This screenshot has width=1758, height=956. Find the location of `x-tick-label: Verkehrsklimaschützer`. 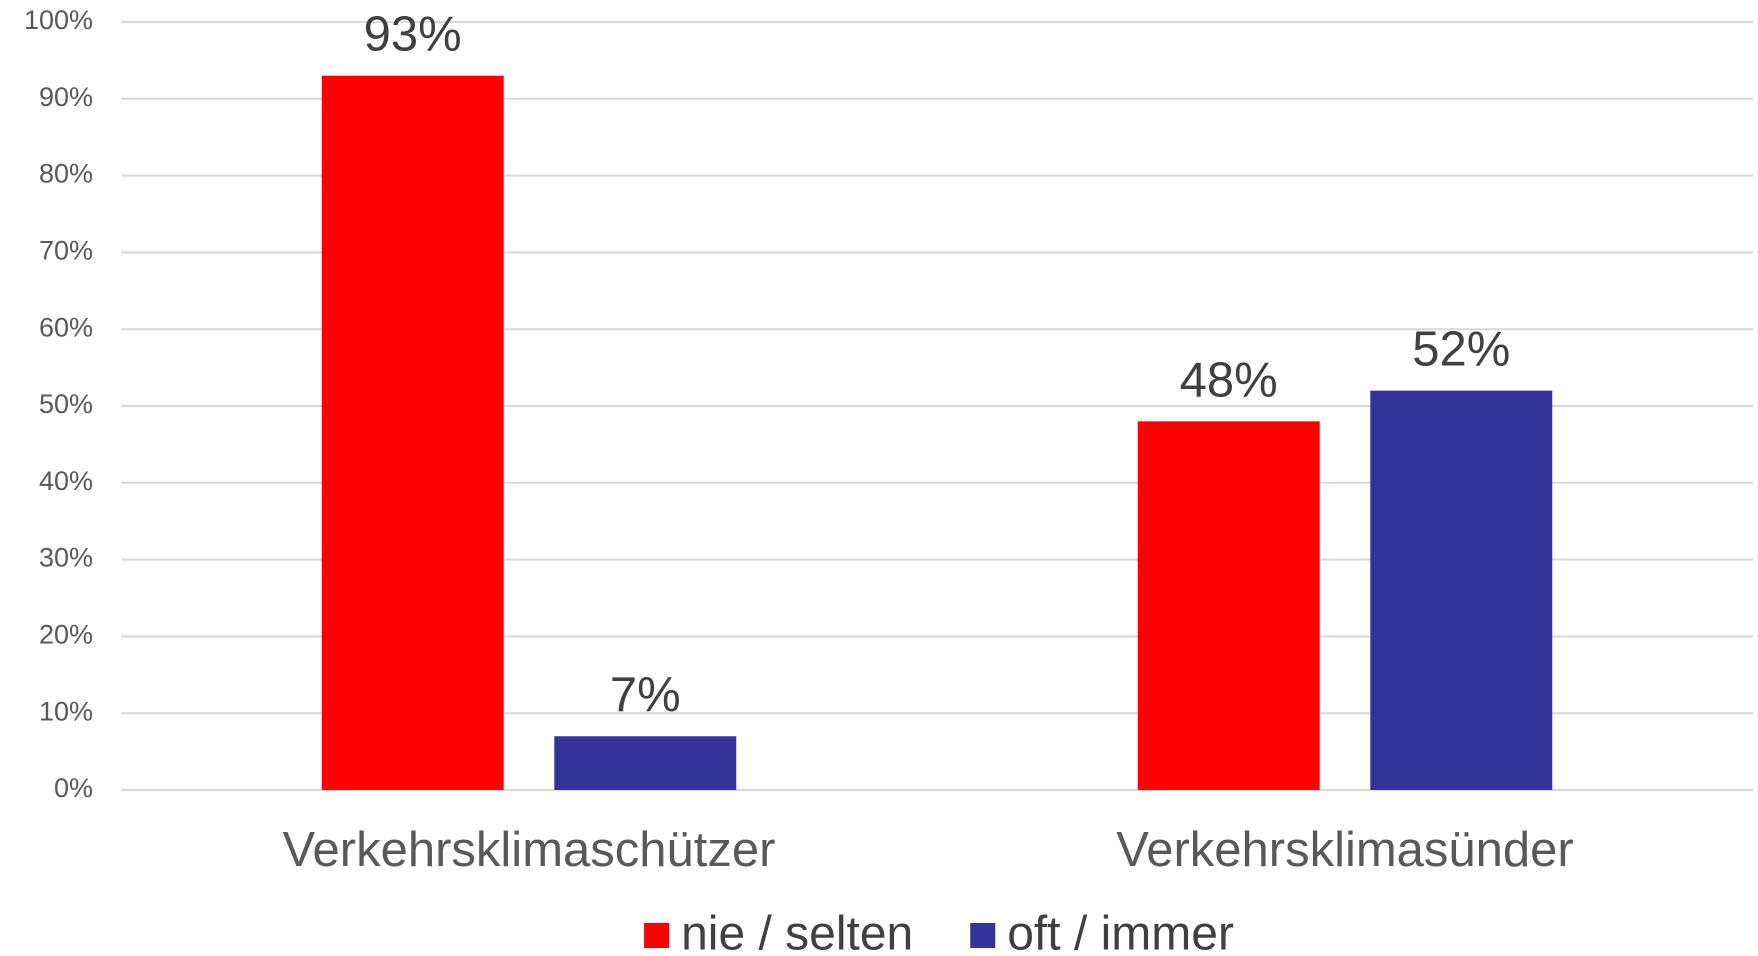

x-tick-label: Verkehrsklimaschützer is located at coordinates (529, 850).